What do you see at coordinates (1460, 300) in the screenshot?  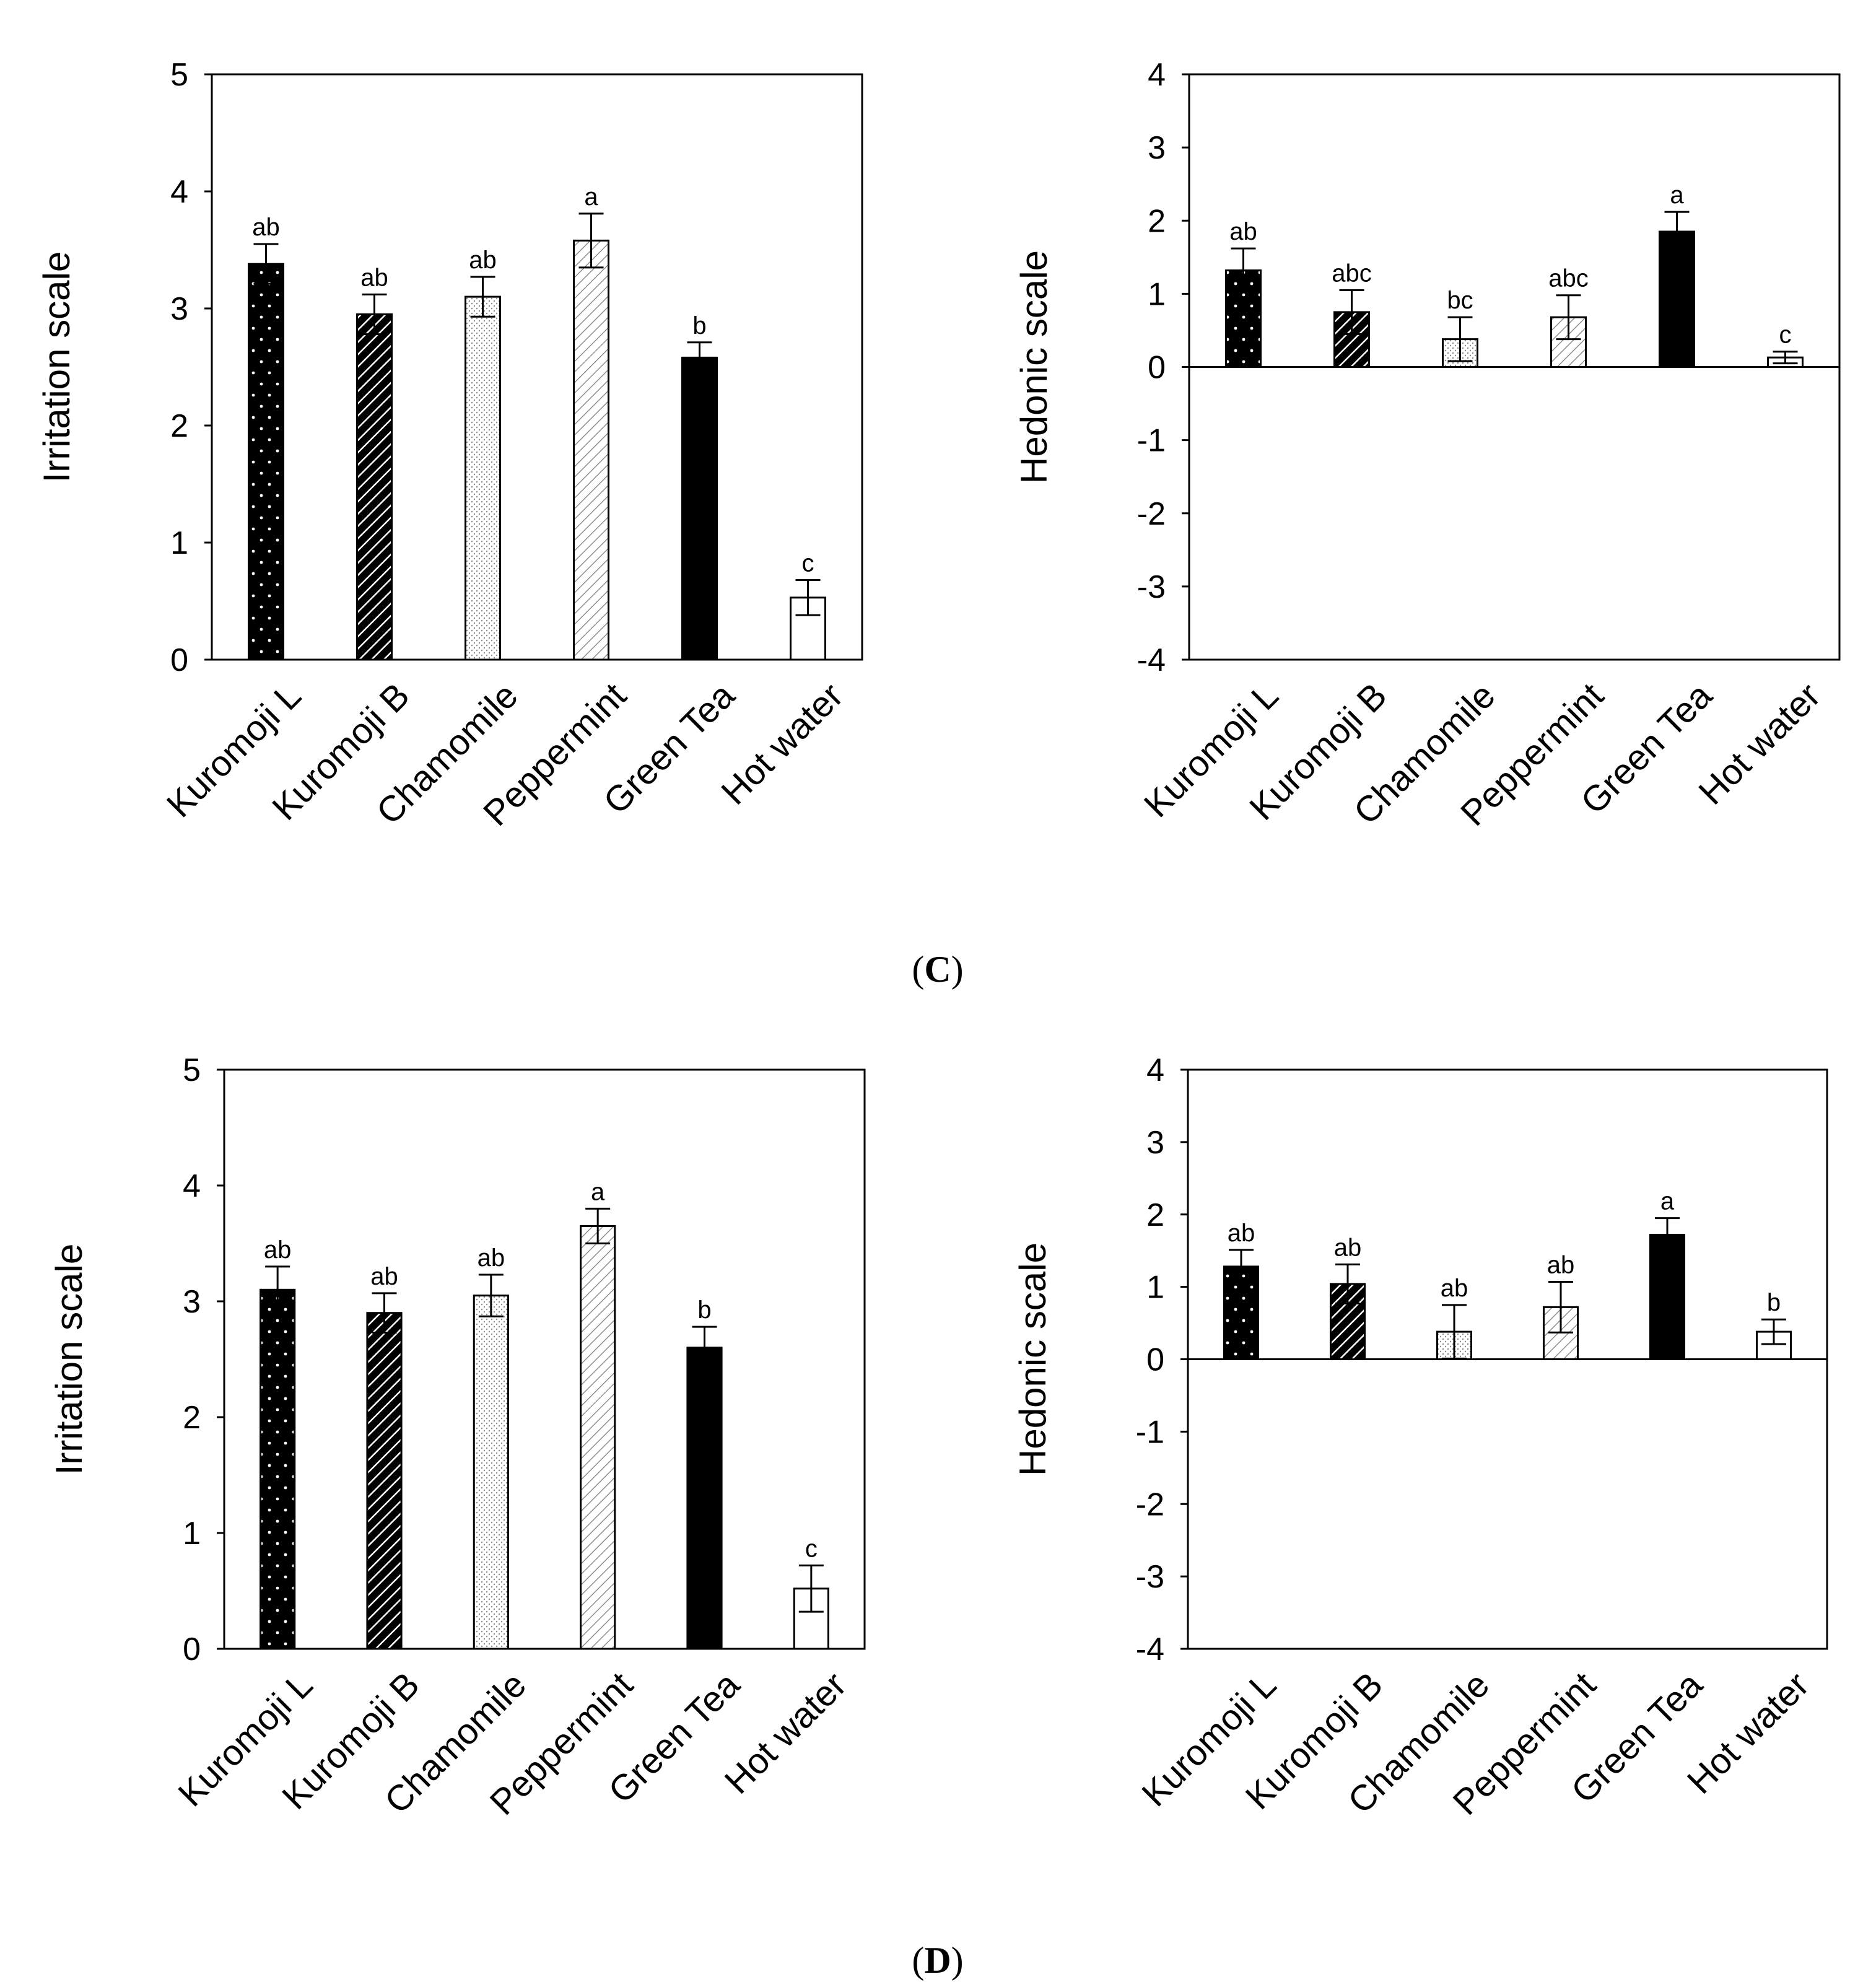 I see `significance-label: bc` at bounding box center [1460, 300].